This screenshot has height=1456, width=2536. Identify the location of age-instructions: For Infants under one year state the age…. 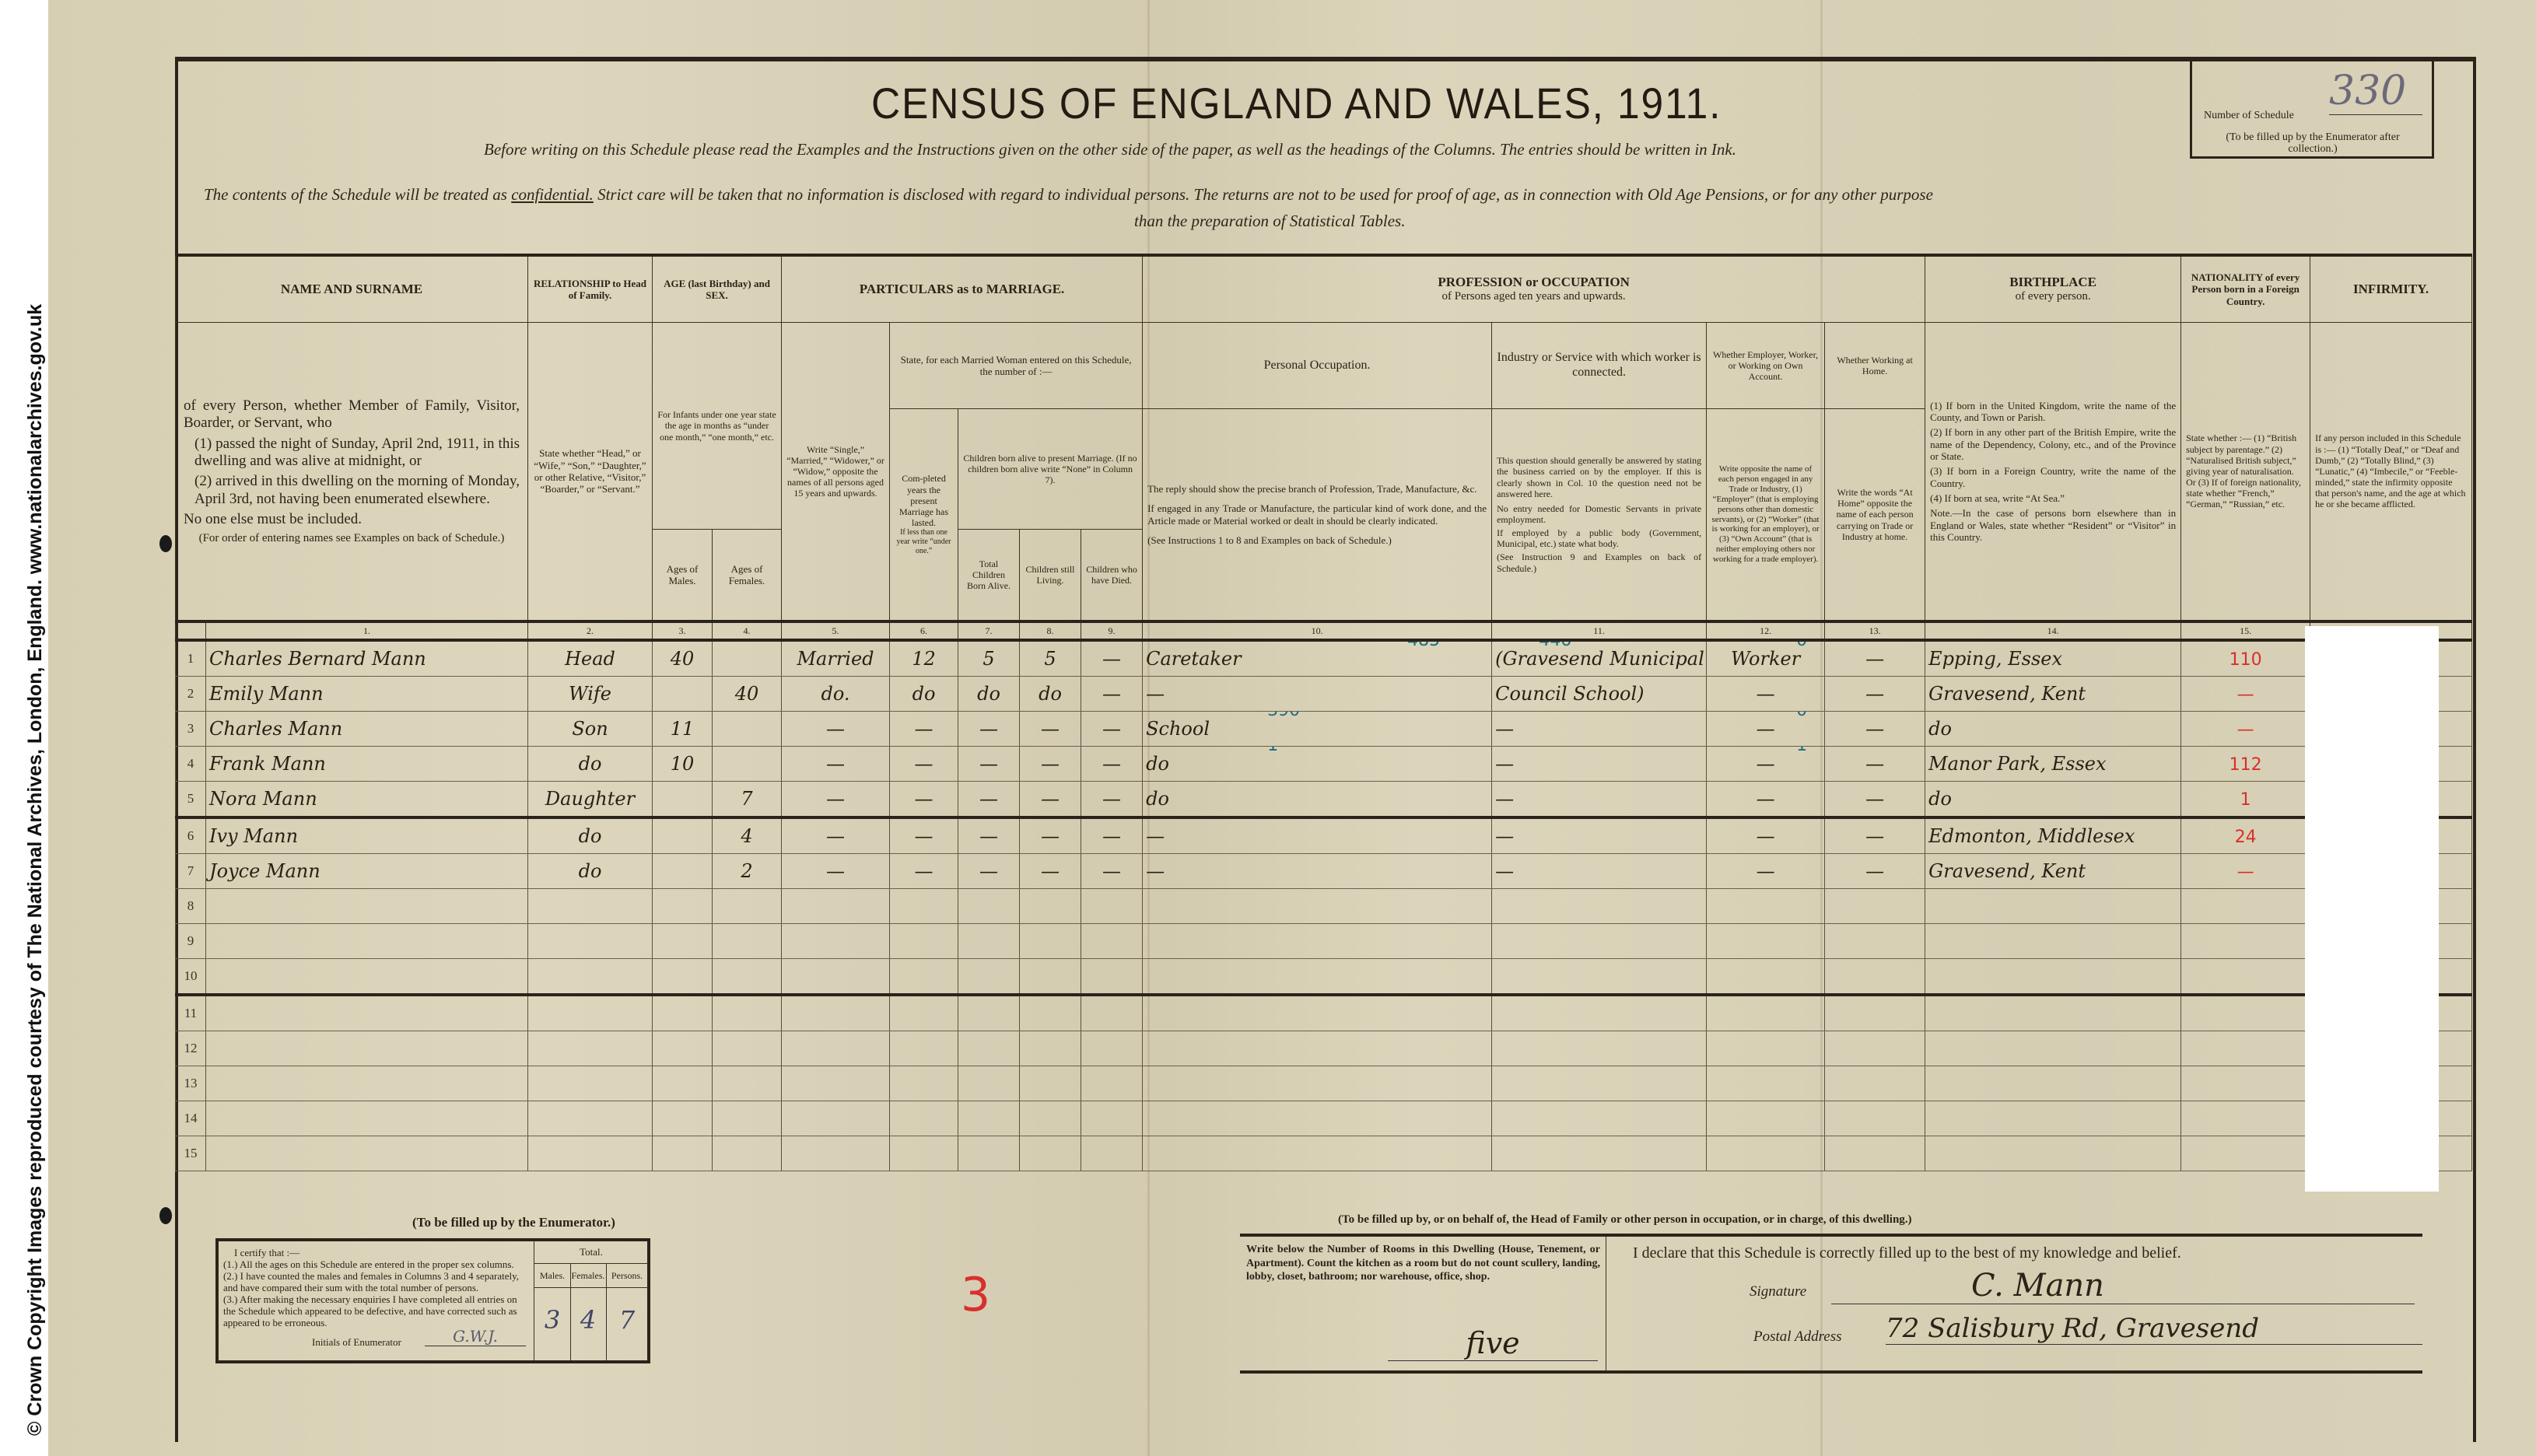
(717, 426).